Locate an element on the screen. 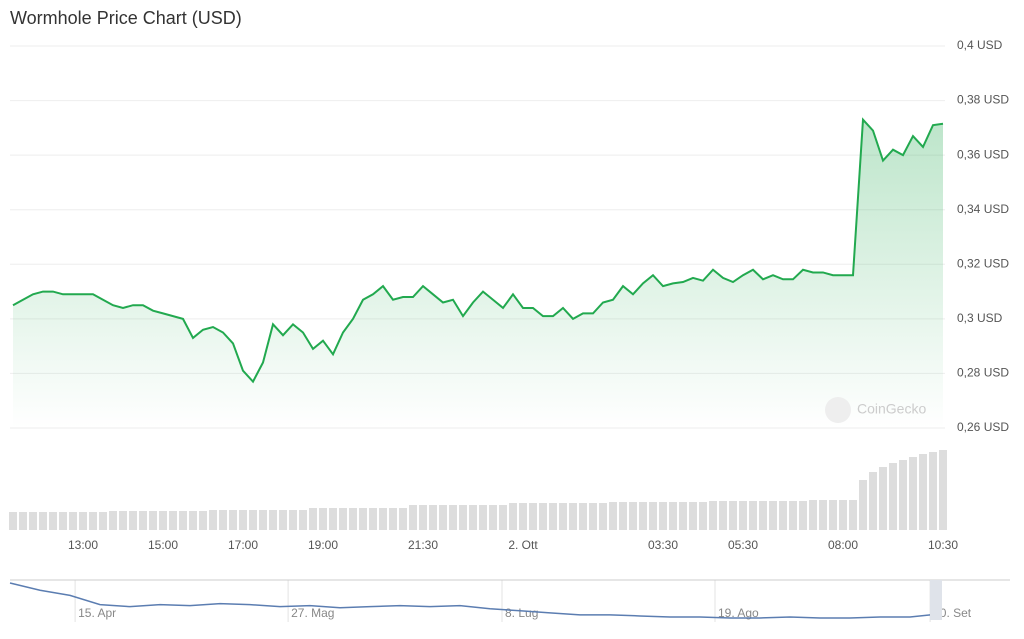  navigator-handle is located at coordinates (936, 600).